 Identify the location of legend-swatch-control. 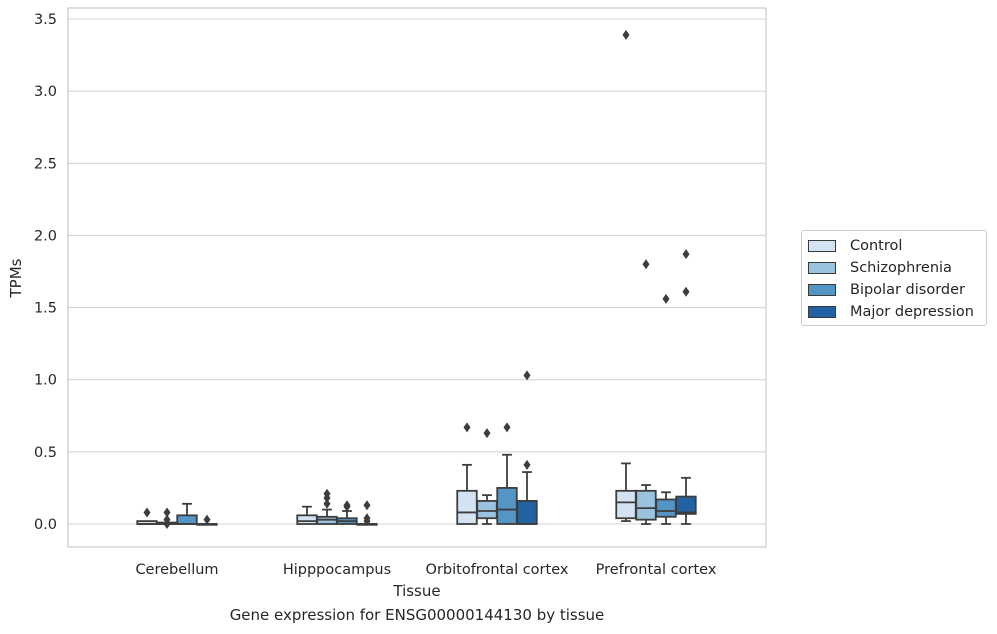
(822, 246).